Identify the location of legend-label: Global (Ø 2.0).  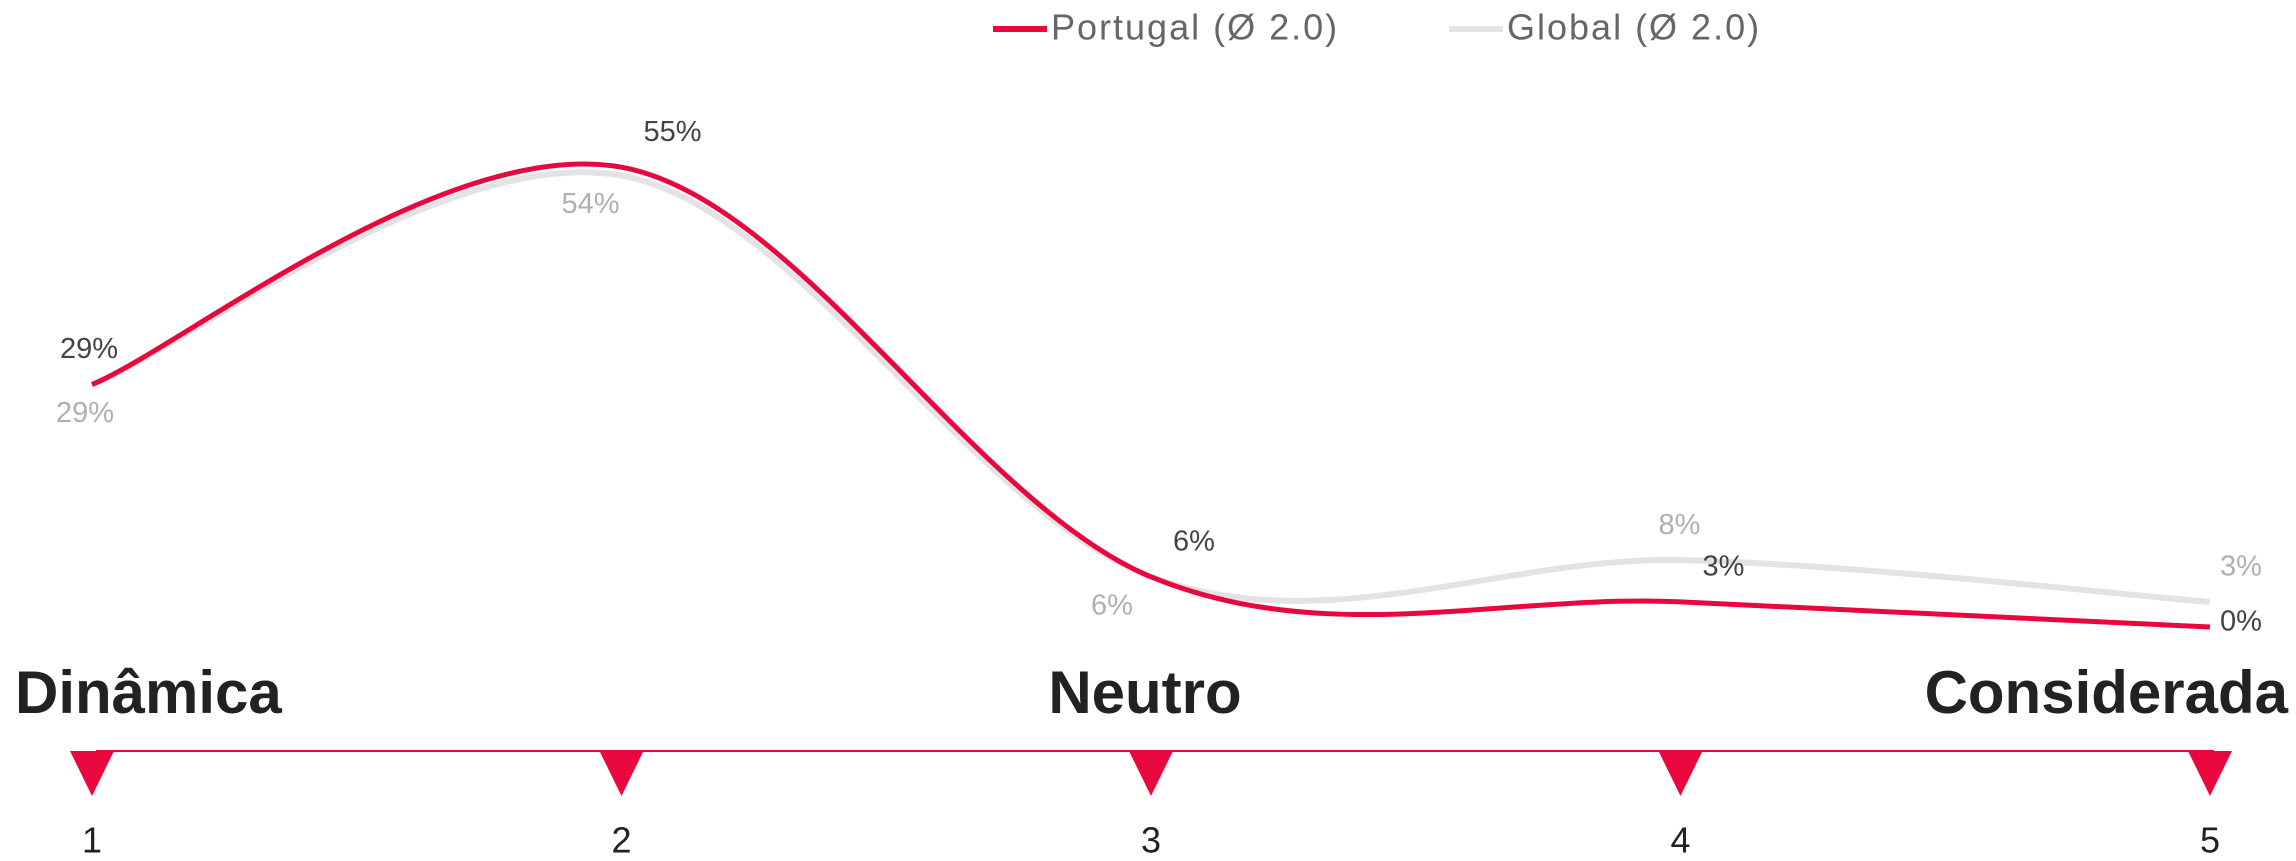
(1634, 27).